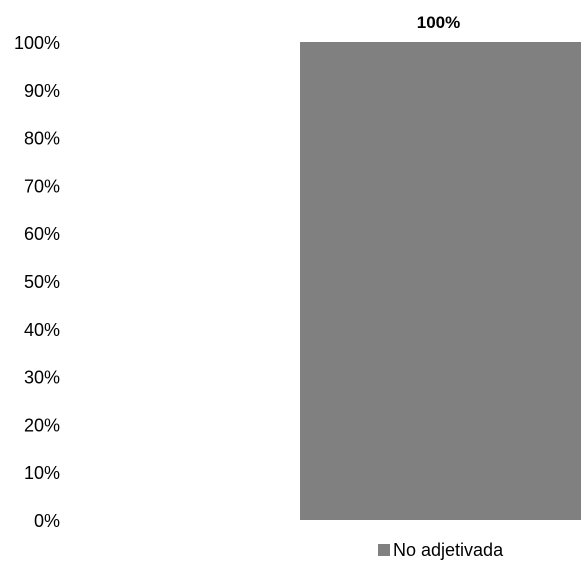 This screenshot has width=581, height=564. Describe the element at coordinates (42, 330) in the screenshot. I see `y-tick-label: 40%` at that location.